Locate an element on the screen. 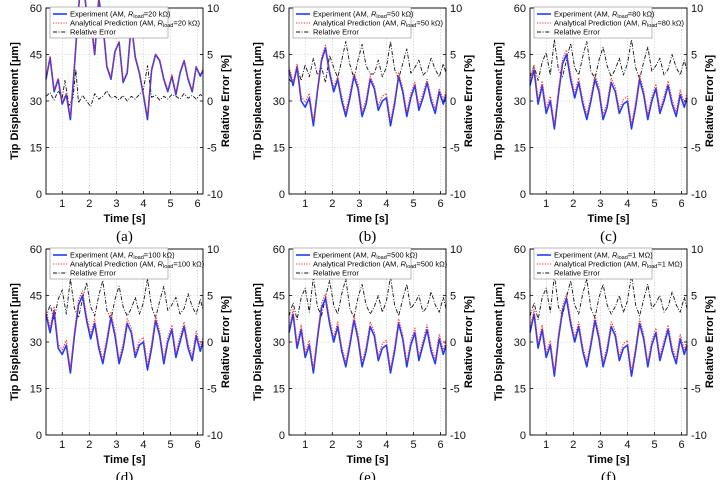  panel-caption: (a) is located at coordinates (124, 237).